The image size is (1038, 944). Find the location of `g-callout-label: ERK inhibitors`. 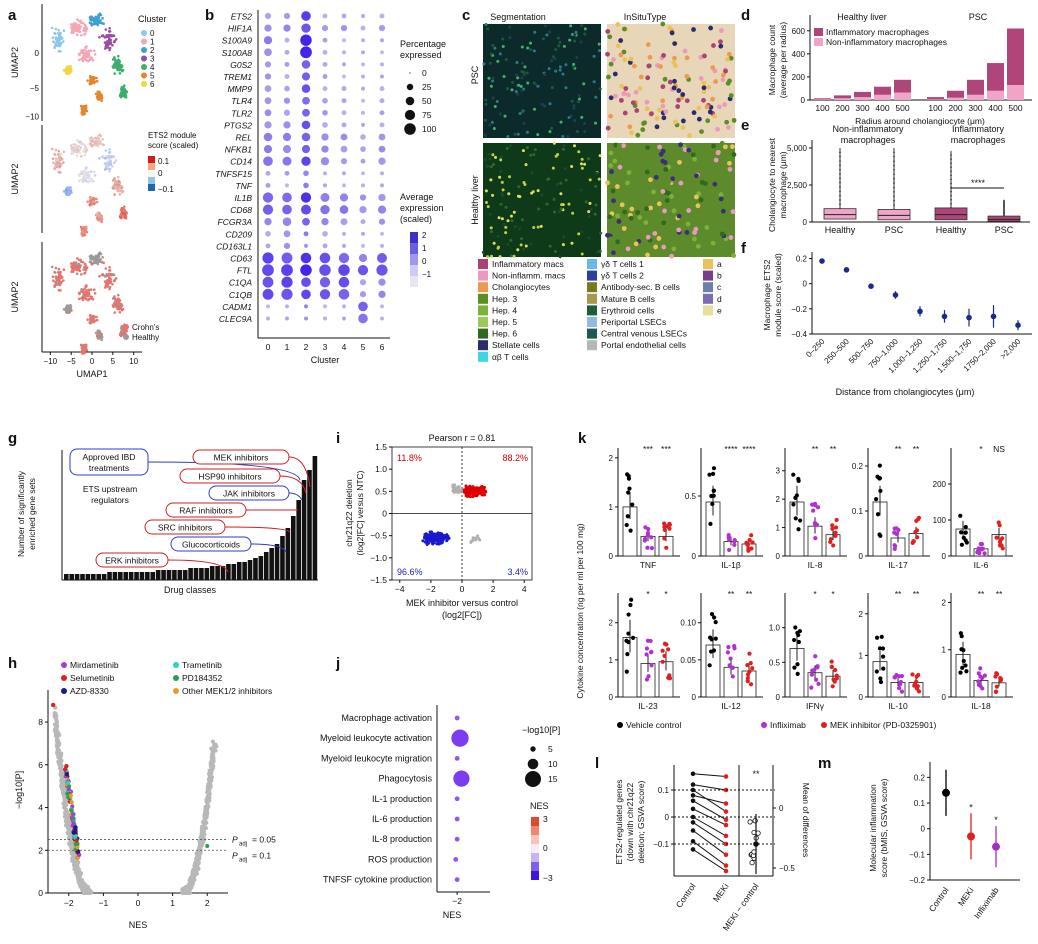

g-callout-label: ERK inhibitors is located at coordinates (132, 561).